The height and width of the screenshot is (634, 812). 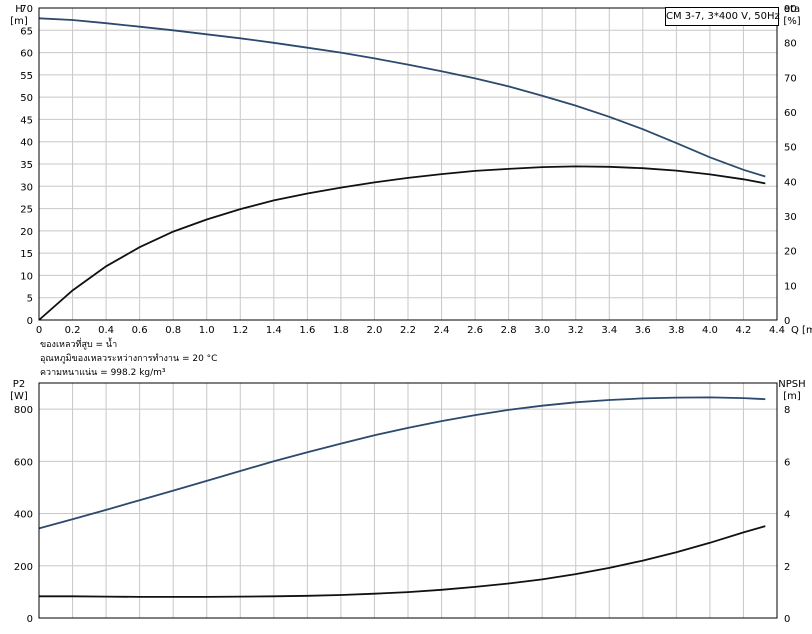 I want to click on top-right-tick-label: 20, so click(x=790, y=252).